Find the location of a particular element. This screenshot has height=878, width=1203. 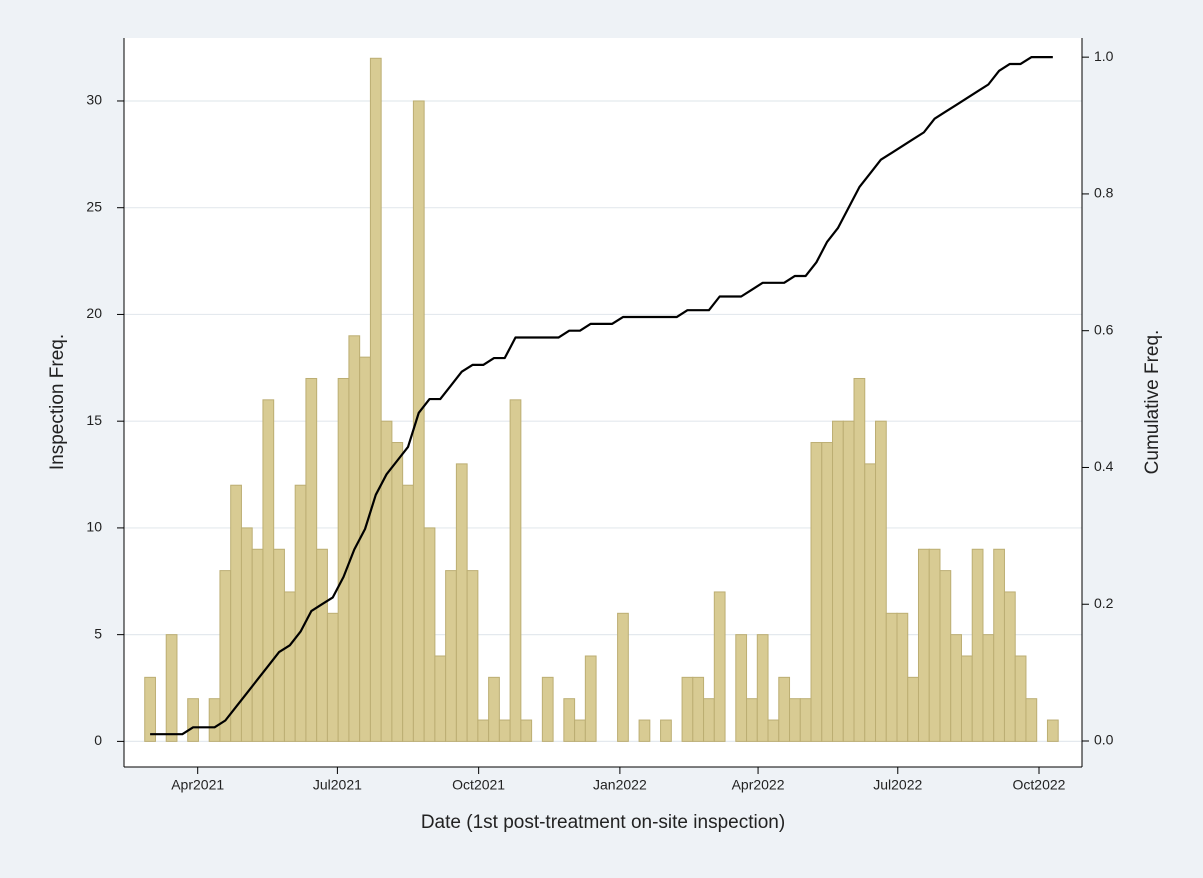

y-tick-label: 0 is located at coordinates (98, 740).